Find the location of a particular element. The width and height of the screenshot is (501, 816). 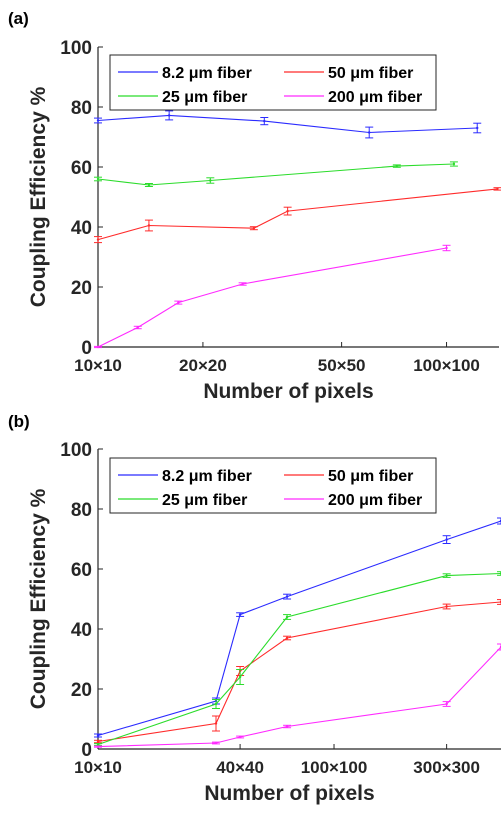

panel-label: (a) is located at coordinates (18, 18).